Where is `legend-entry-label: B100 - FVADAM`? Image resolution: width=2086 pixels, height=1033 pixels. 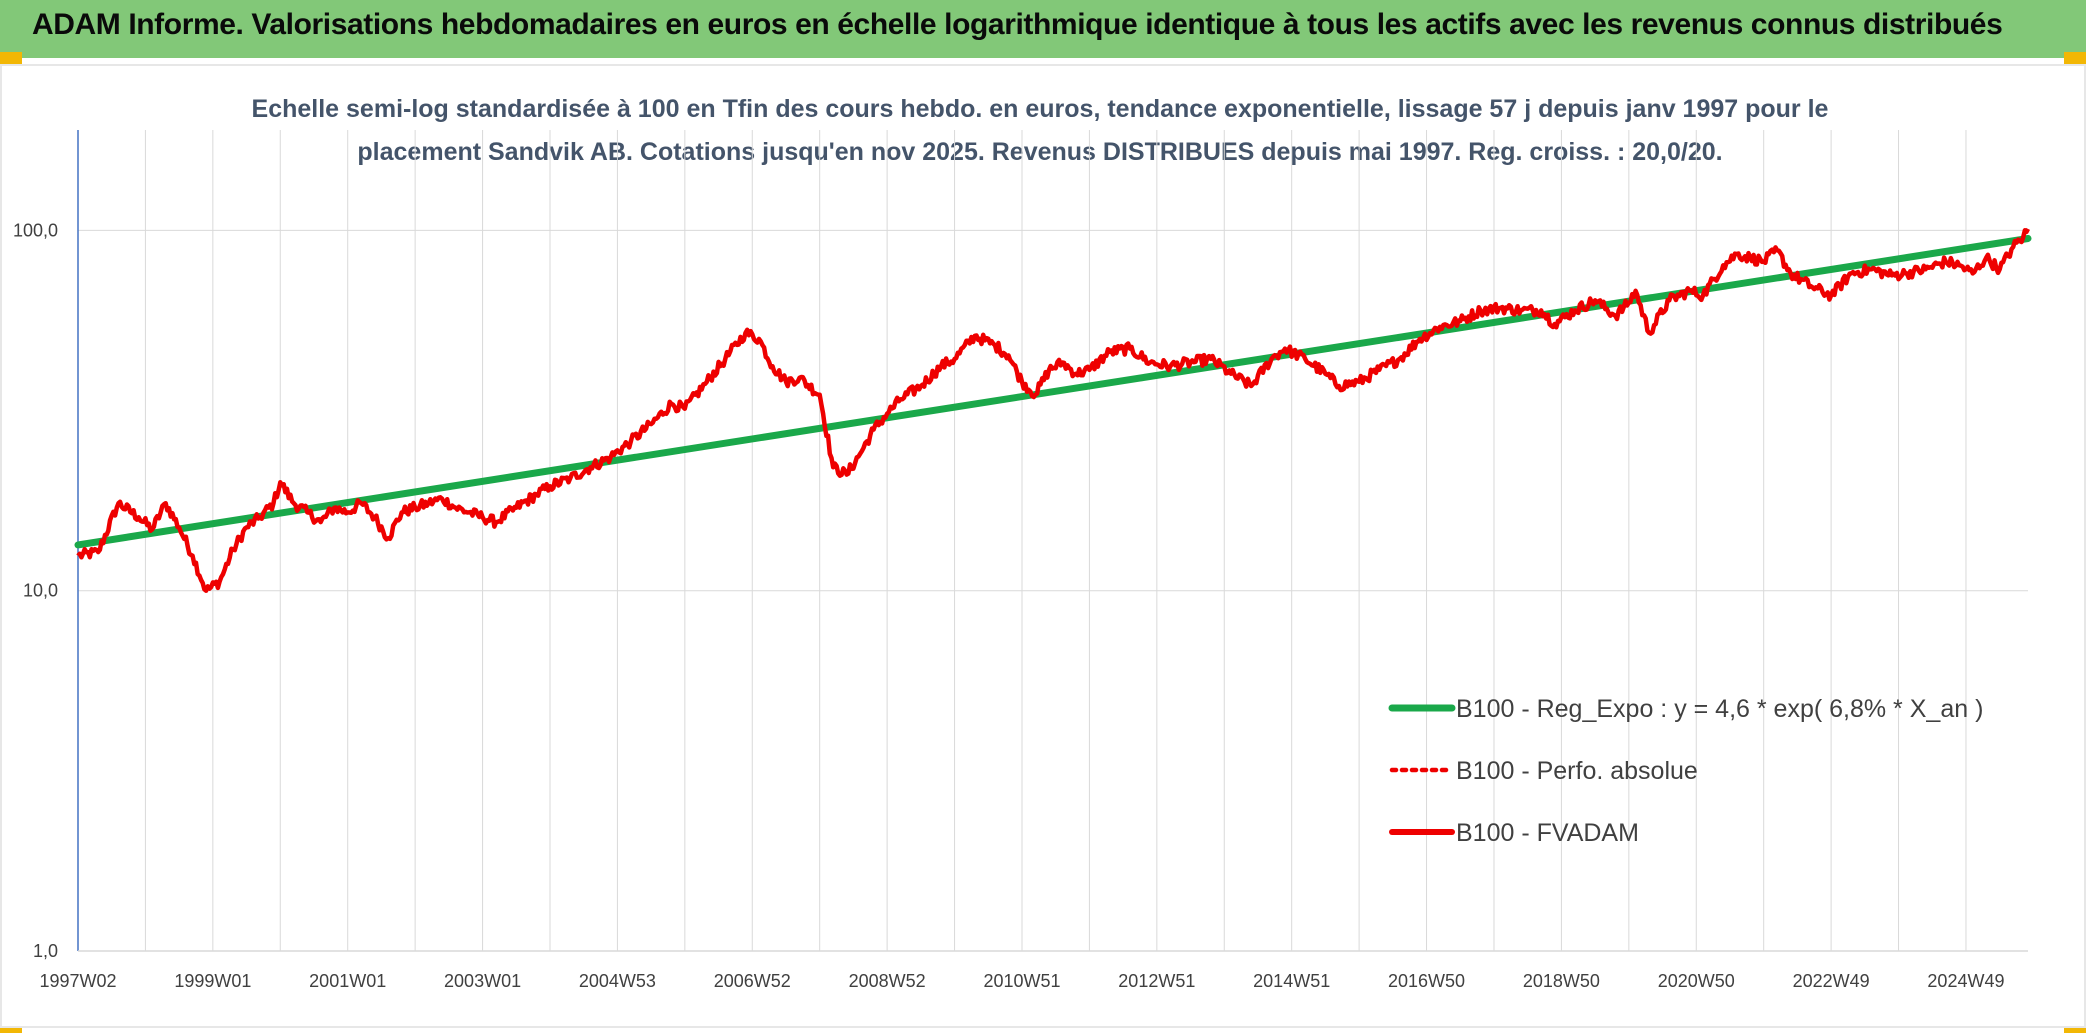
legend-entry-label: B100 - FVADAM is located at coordinates (1547, 833).